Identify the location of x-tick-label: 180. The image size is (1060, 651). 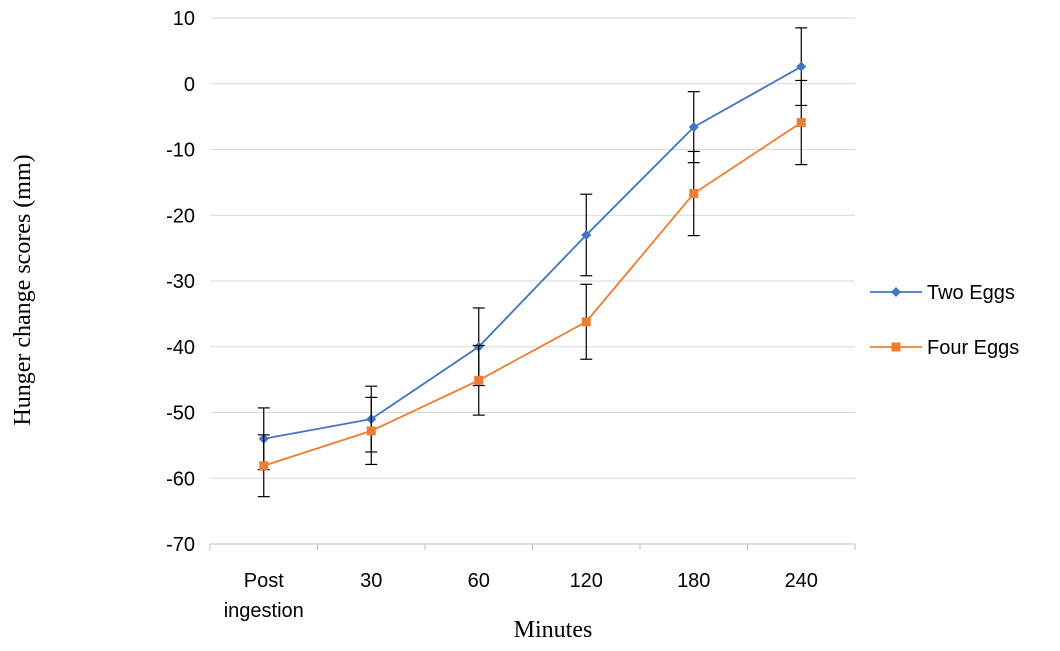
(693, 581).